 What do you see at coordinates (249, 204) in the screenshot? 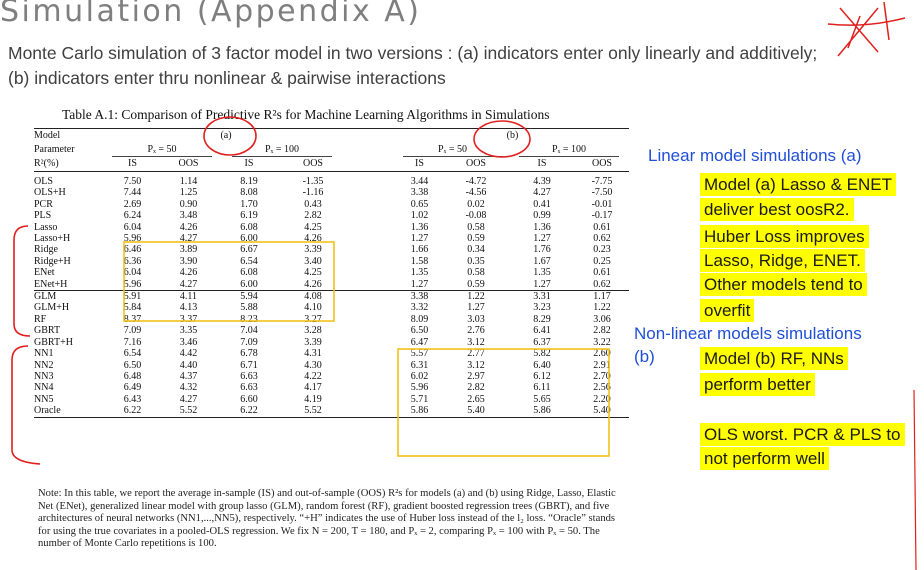
I see `row-value: 1.70` at bounding box center [249, 204].